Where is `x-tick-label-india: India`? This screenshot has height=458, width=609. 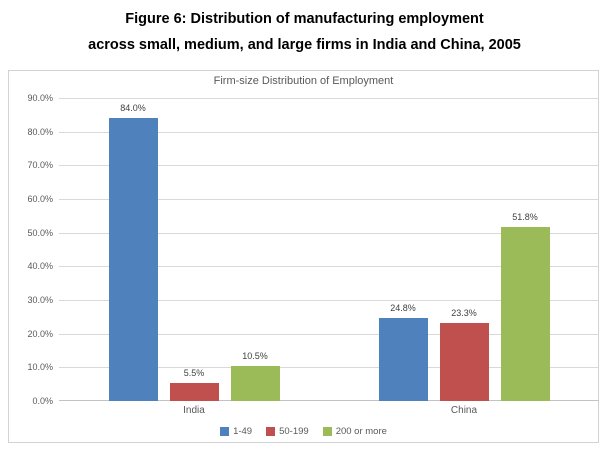 x-tick-label-india: India is located at coordinates (194, 410).